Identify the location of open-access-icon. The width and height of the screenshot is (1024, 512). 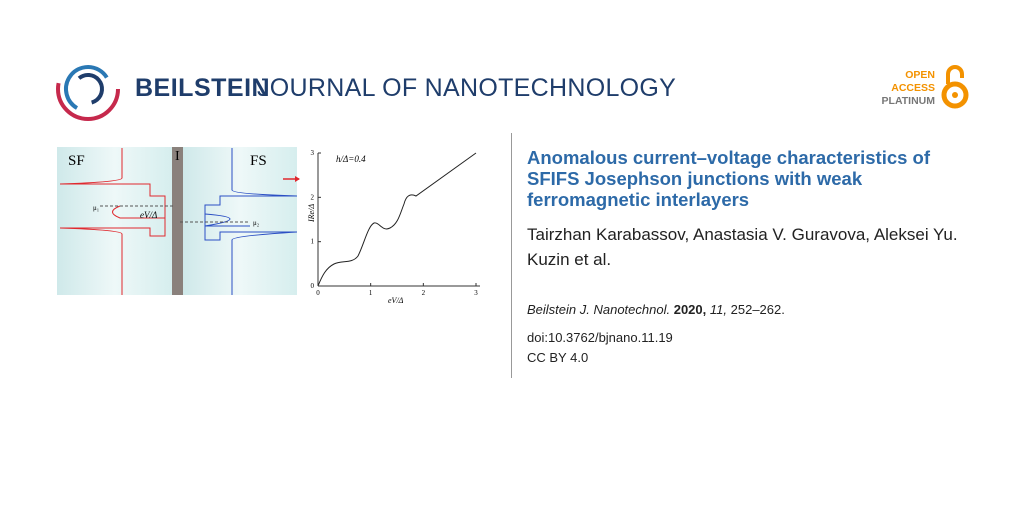
(955, 87).